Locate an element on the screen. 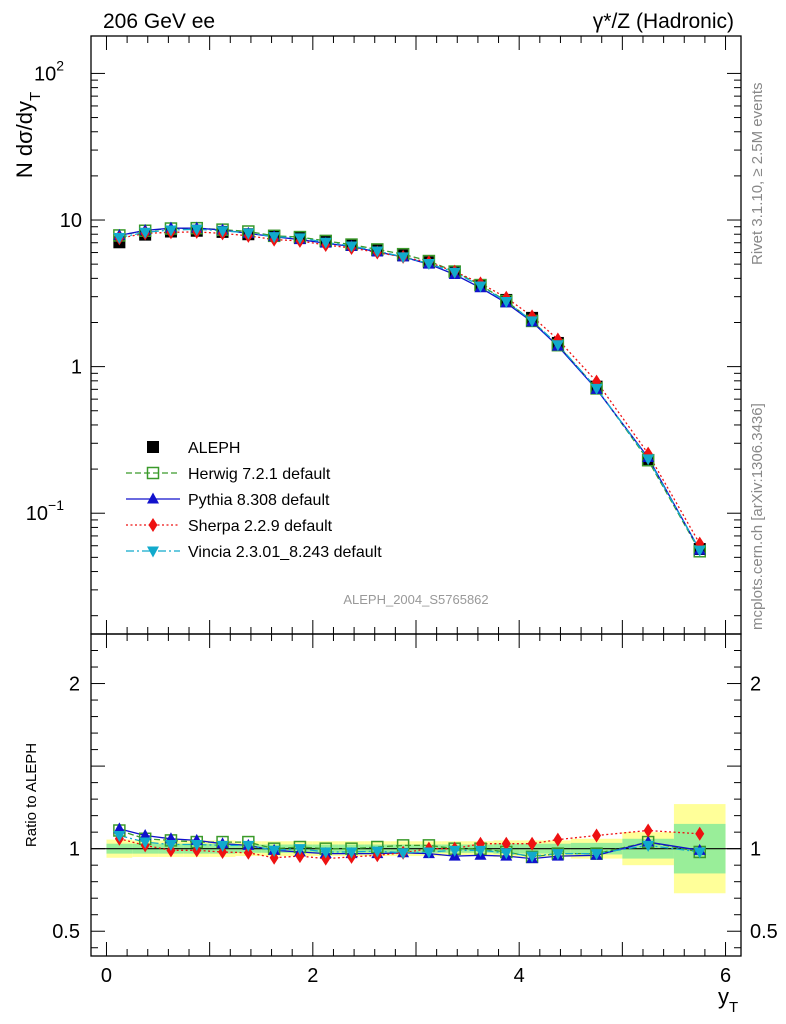  x-tick-label: 0 is located at coordinates (106, 976).